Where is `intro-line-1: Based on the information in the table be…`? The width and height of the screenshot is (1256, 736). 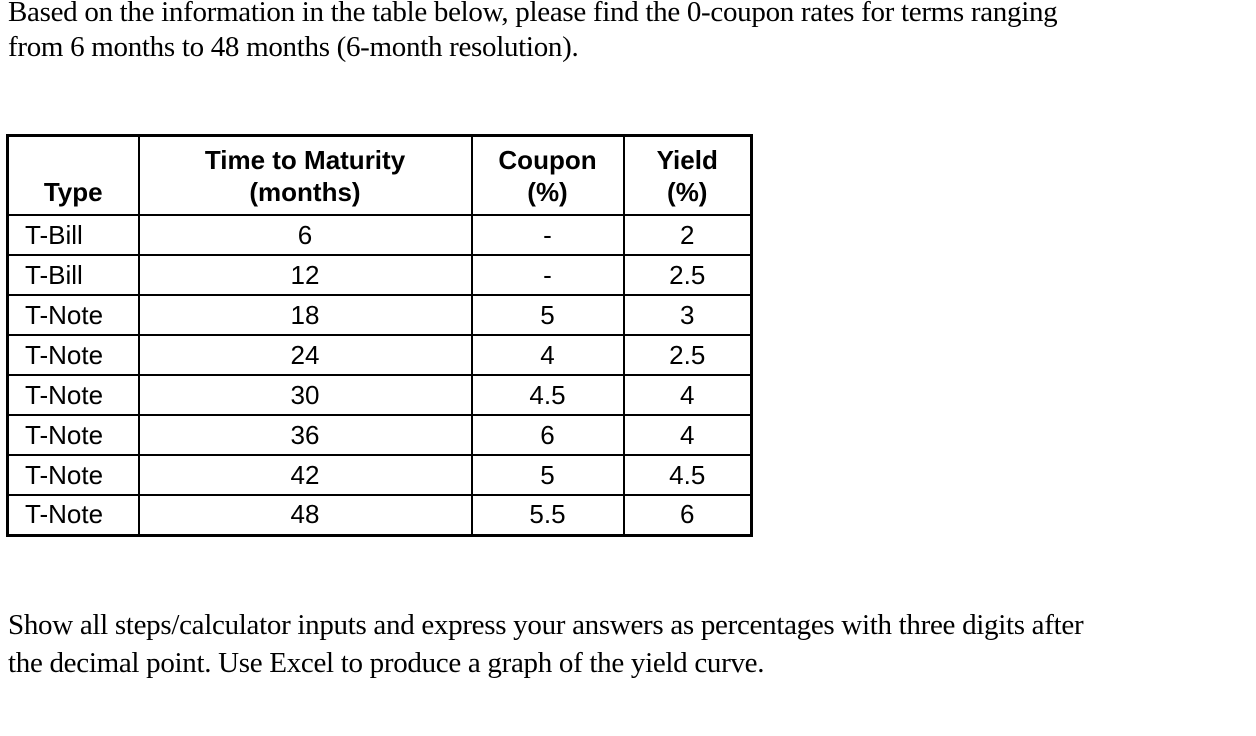
intro-line-1: Based on the information in the table be… is located at coordinates (533, 14).